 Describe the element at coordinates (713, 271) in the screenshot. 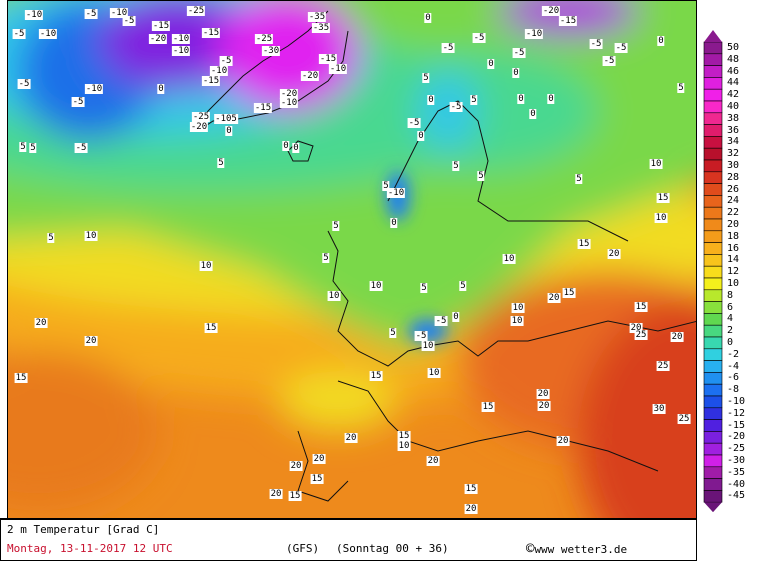

I see `legend-colorbar` at that location.